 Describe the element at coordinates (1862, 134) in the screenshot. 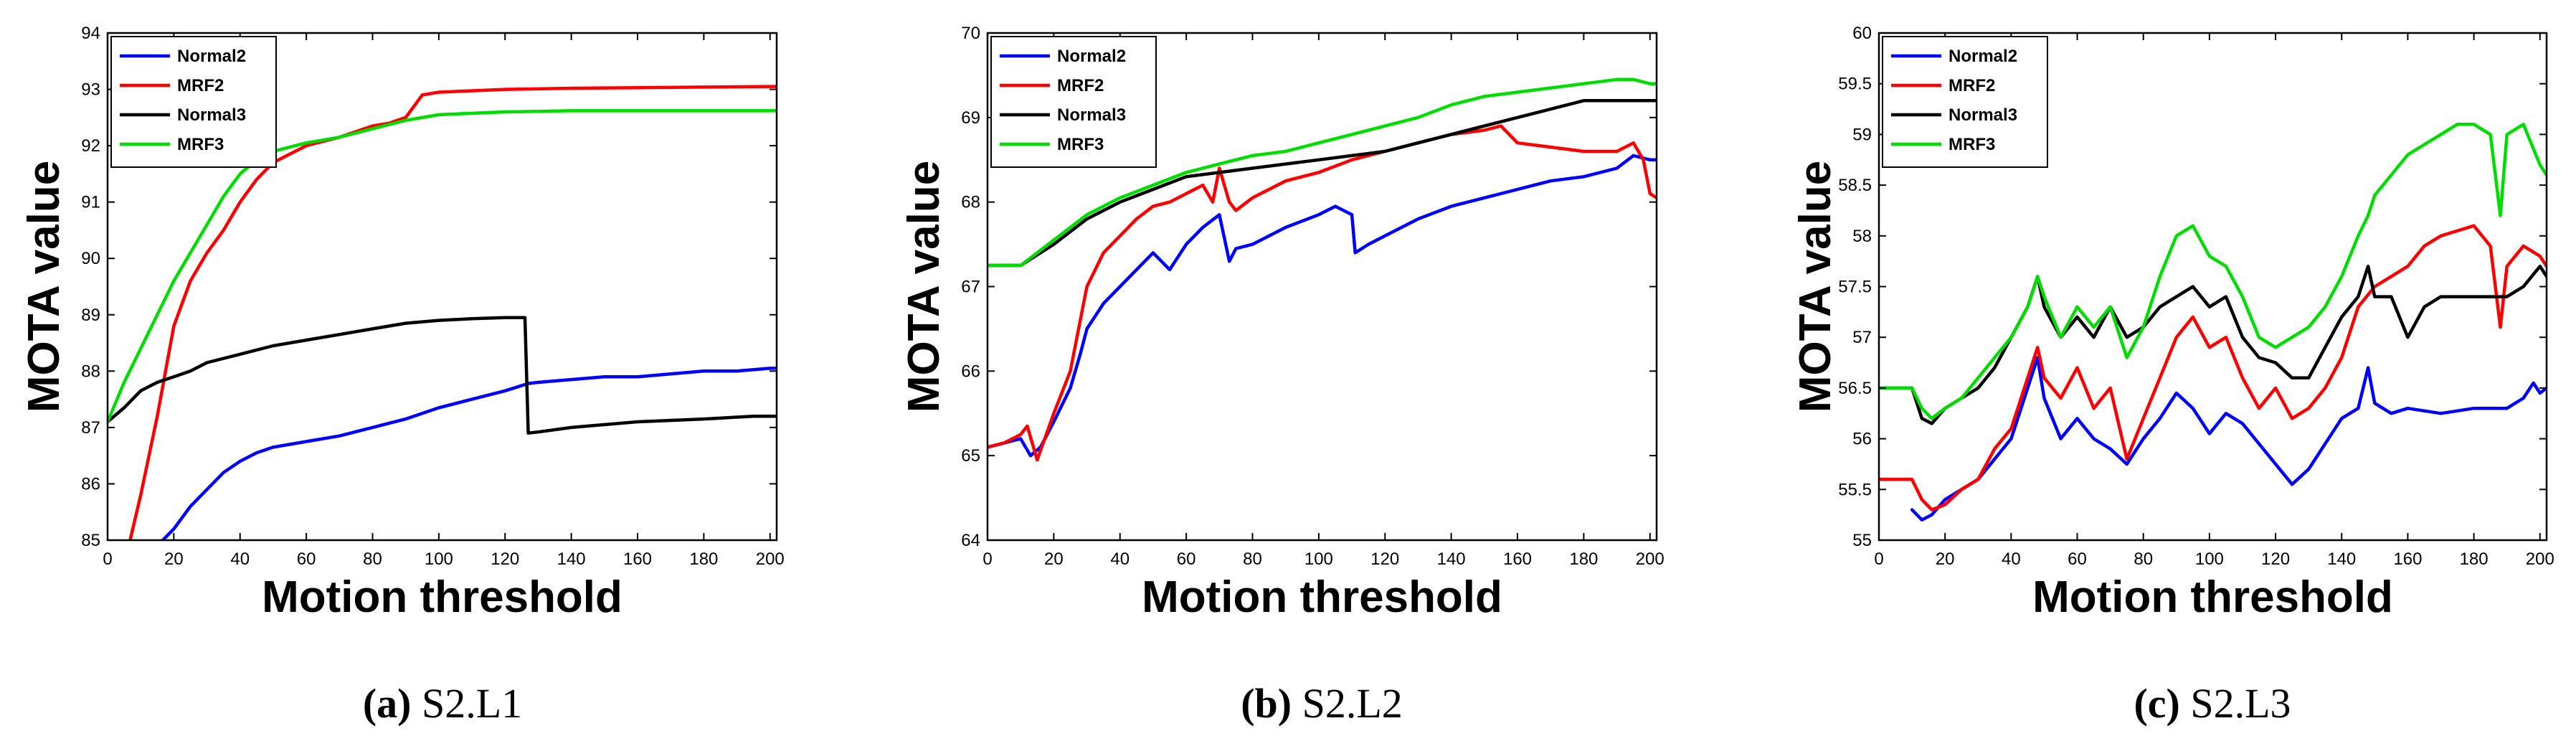

I see `y-tick-label: 59` at that location.